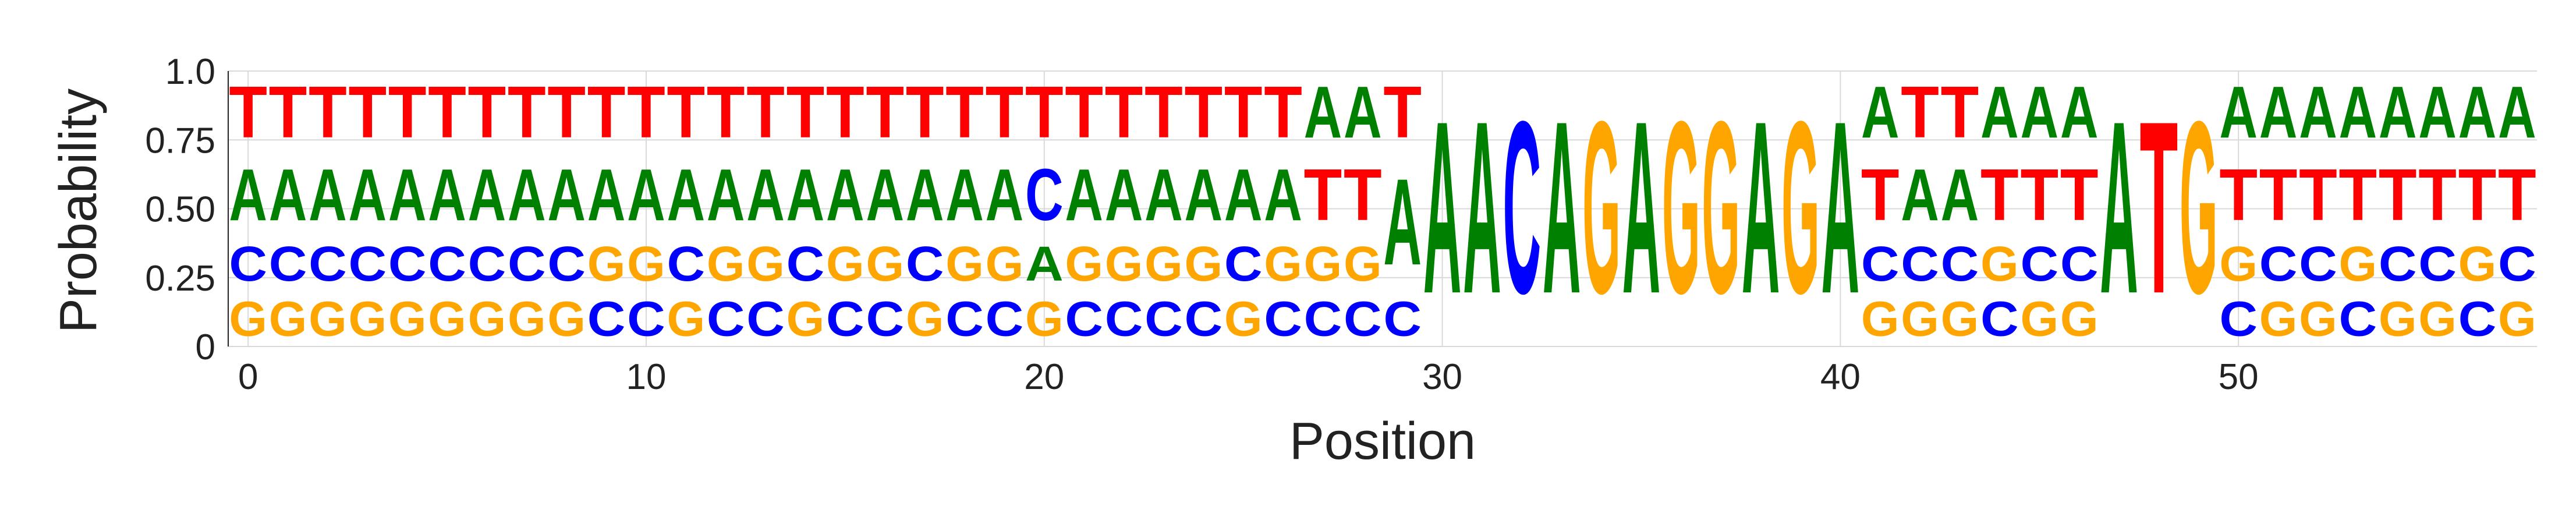 The height and width of the screenshot is (527, 2576). I want to click on y-axis-title: Probability, so click(78, 211).